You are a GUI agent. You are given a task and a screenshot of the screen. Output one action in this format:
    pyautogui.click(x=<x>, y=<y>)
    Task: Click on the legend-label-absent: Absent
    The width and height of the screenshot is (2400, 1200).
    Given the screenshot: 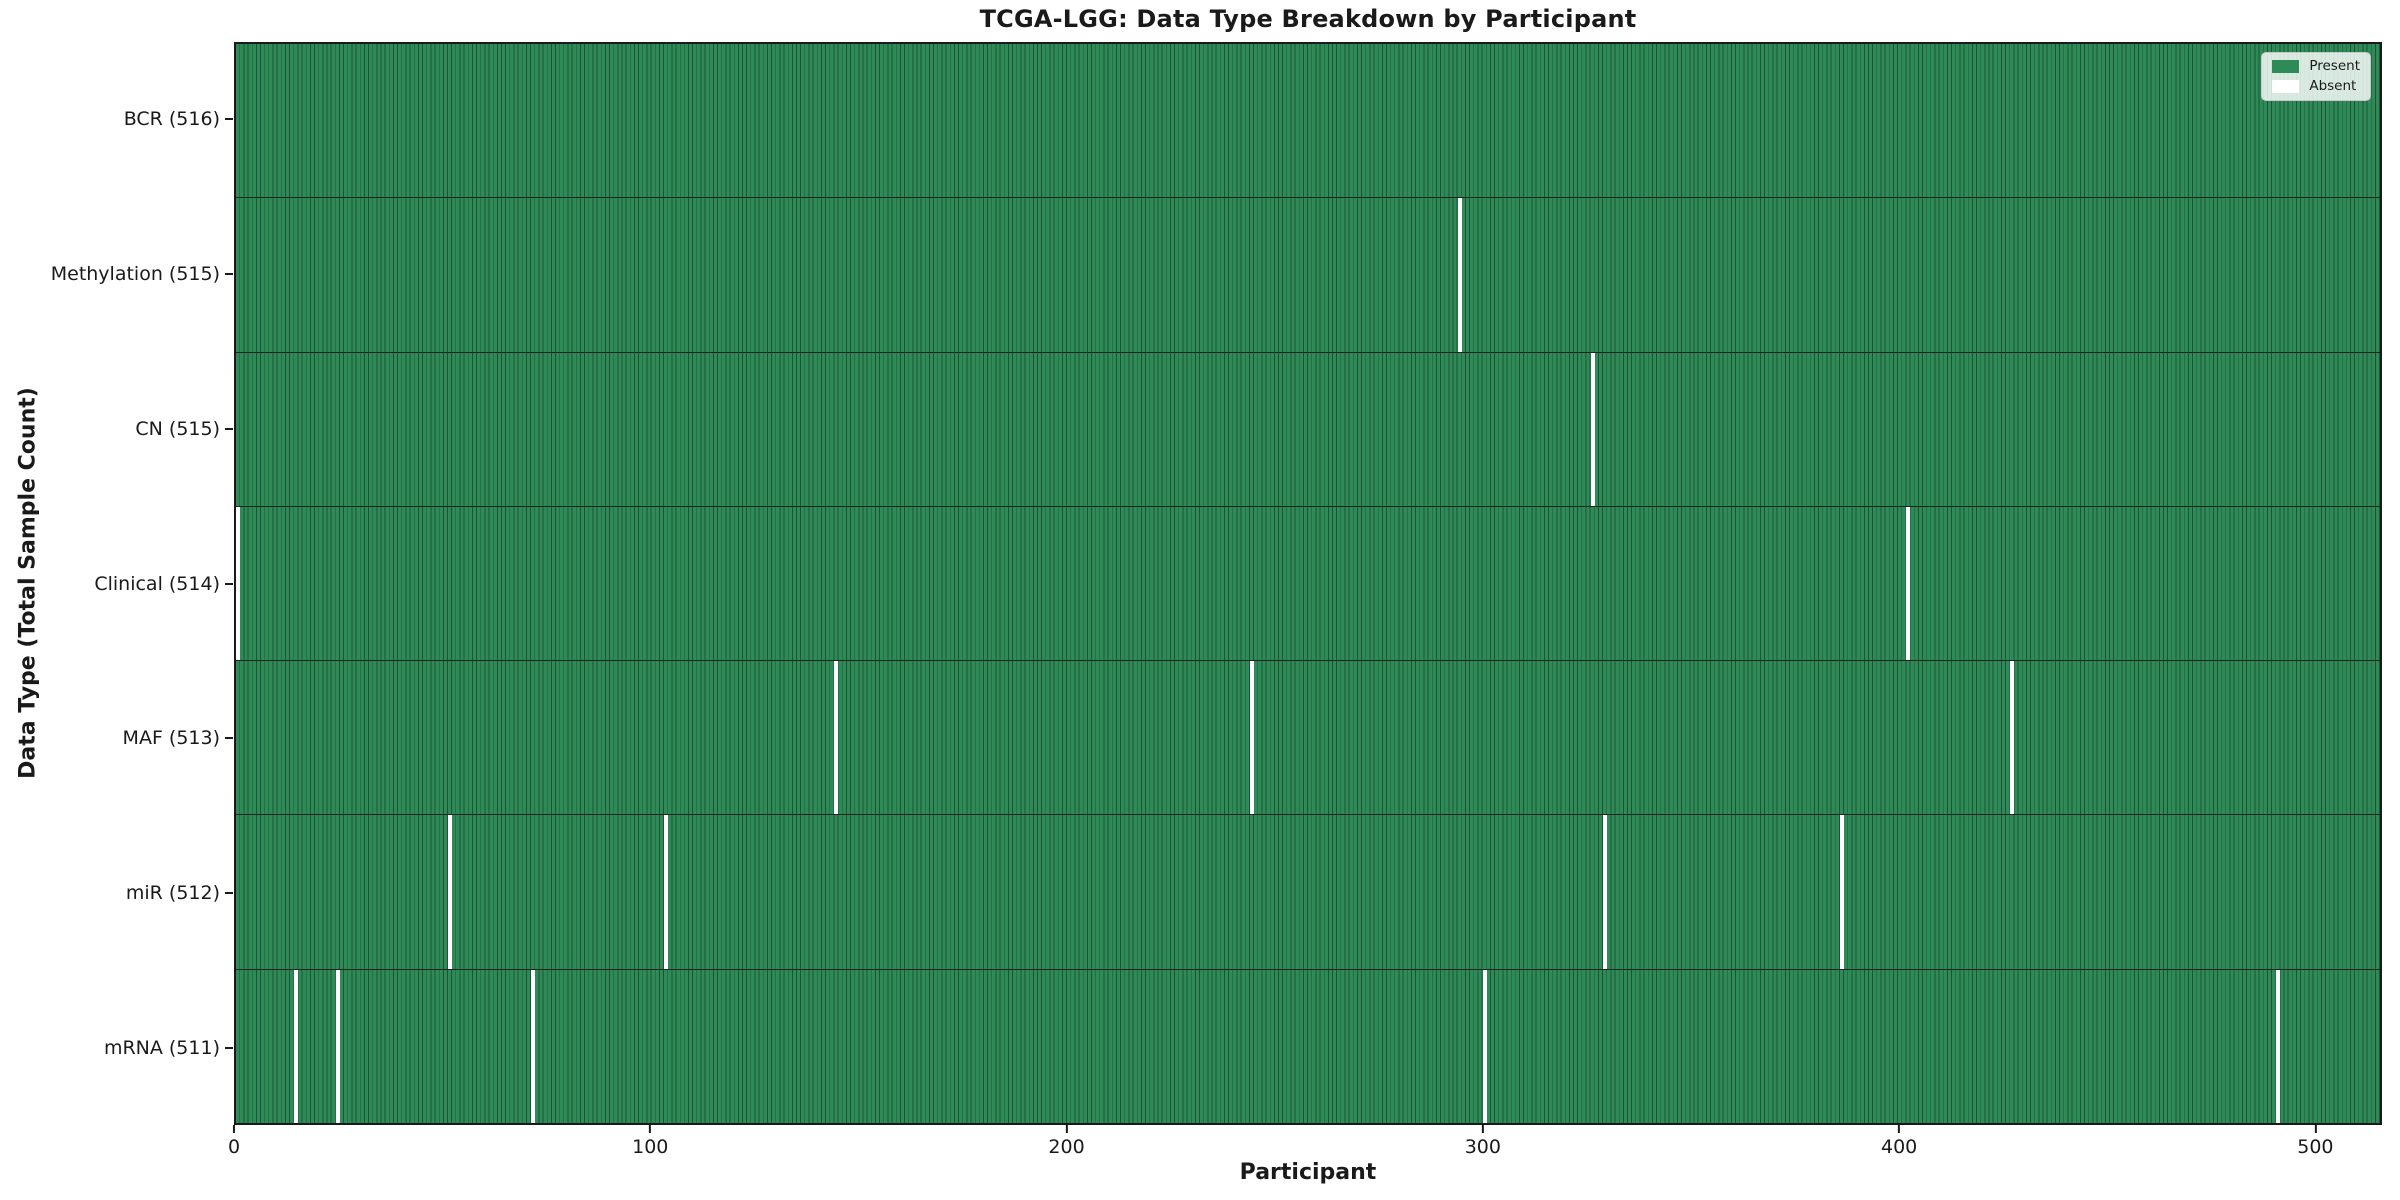 What is the action you would take?
    pyautogui.click(x=2333, y=85)
    